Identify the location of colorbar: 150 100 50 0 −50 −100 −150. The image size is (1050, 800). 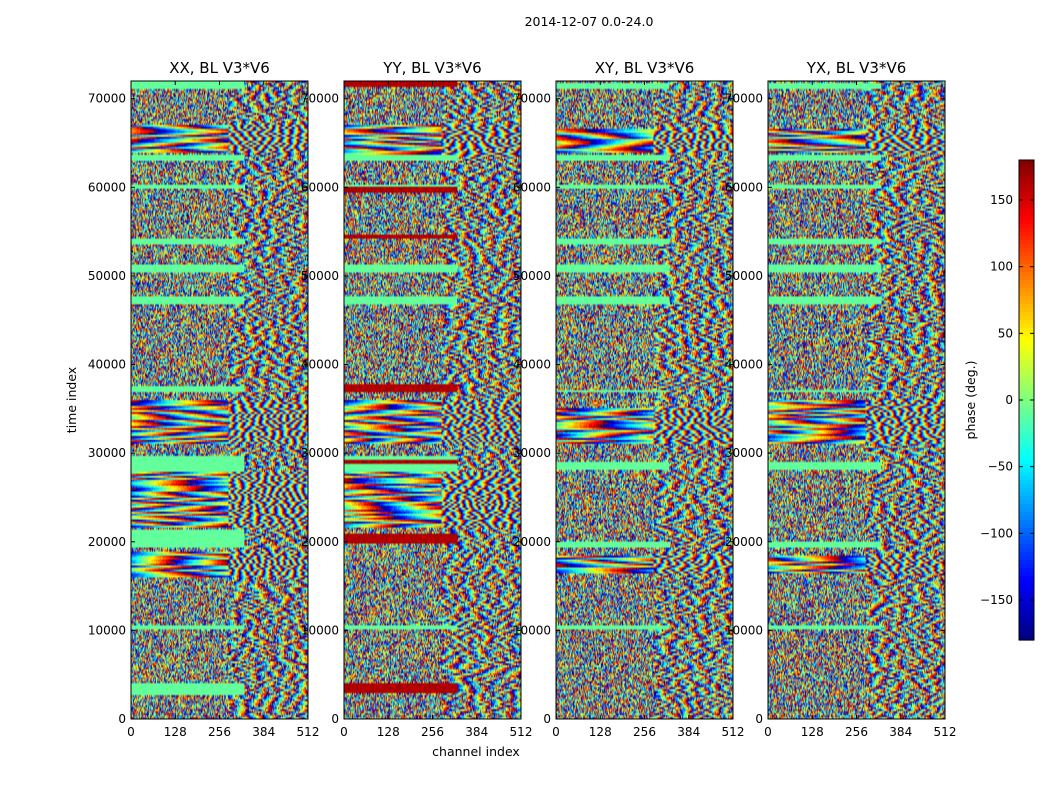
(1007, 400).